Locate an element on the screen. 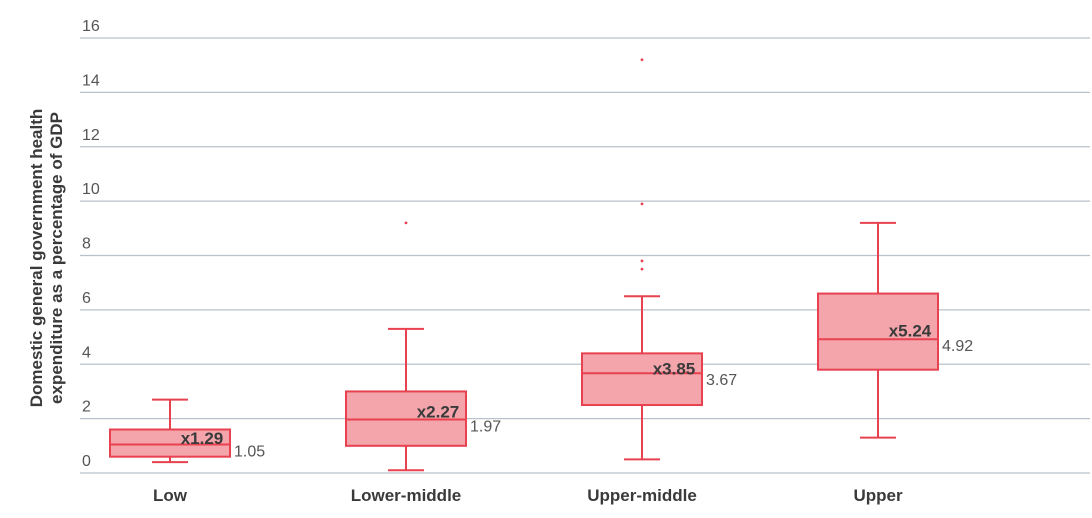 Image resolution: width=1092 pixels, height=518 pixels. y-tick-label: 10 is located at coordinates (91, 189).